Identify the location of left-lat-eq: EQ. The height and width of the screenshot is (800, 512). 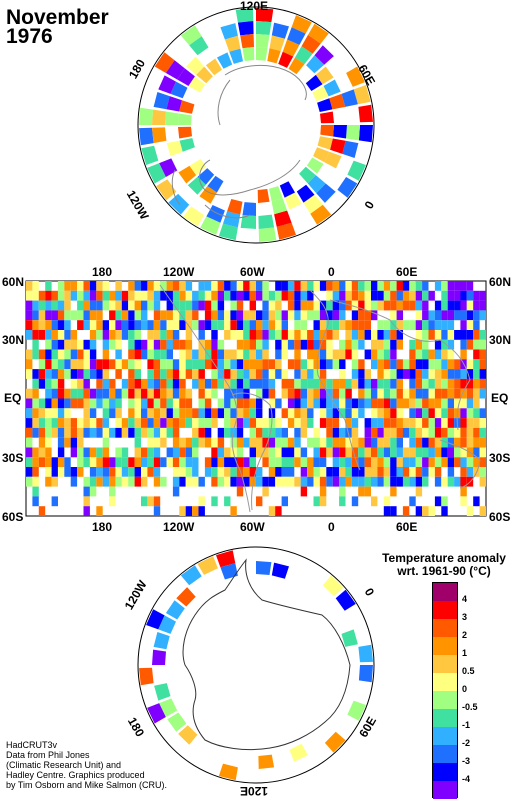
(13, 398).